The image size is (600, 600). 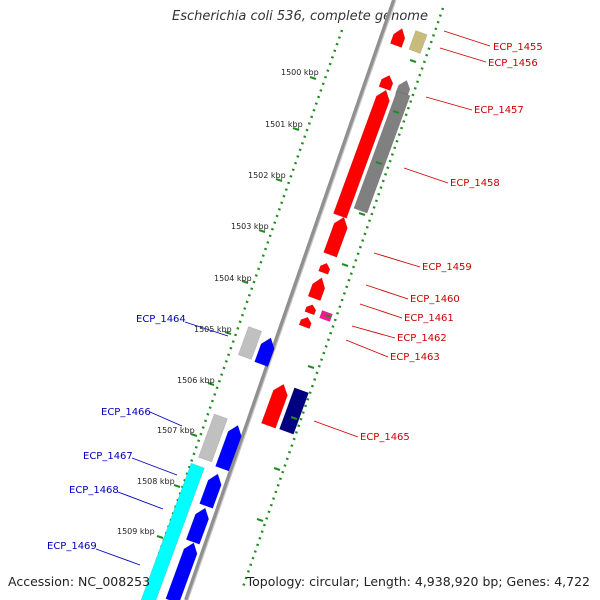 What do you see at coordinates (108, 456) in the screenshot?
I see `gene-label-ecp-1467: ECP_1467` at bounding box center [108, 456].